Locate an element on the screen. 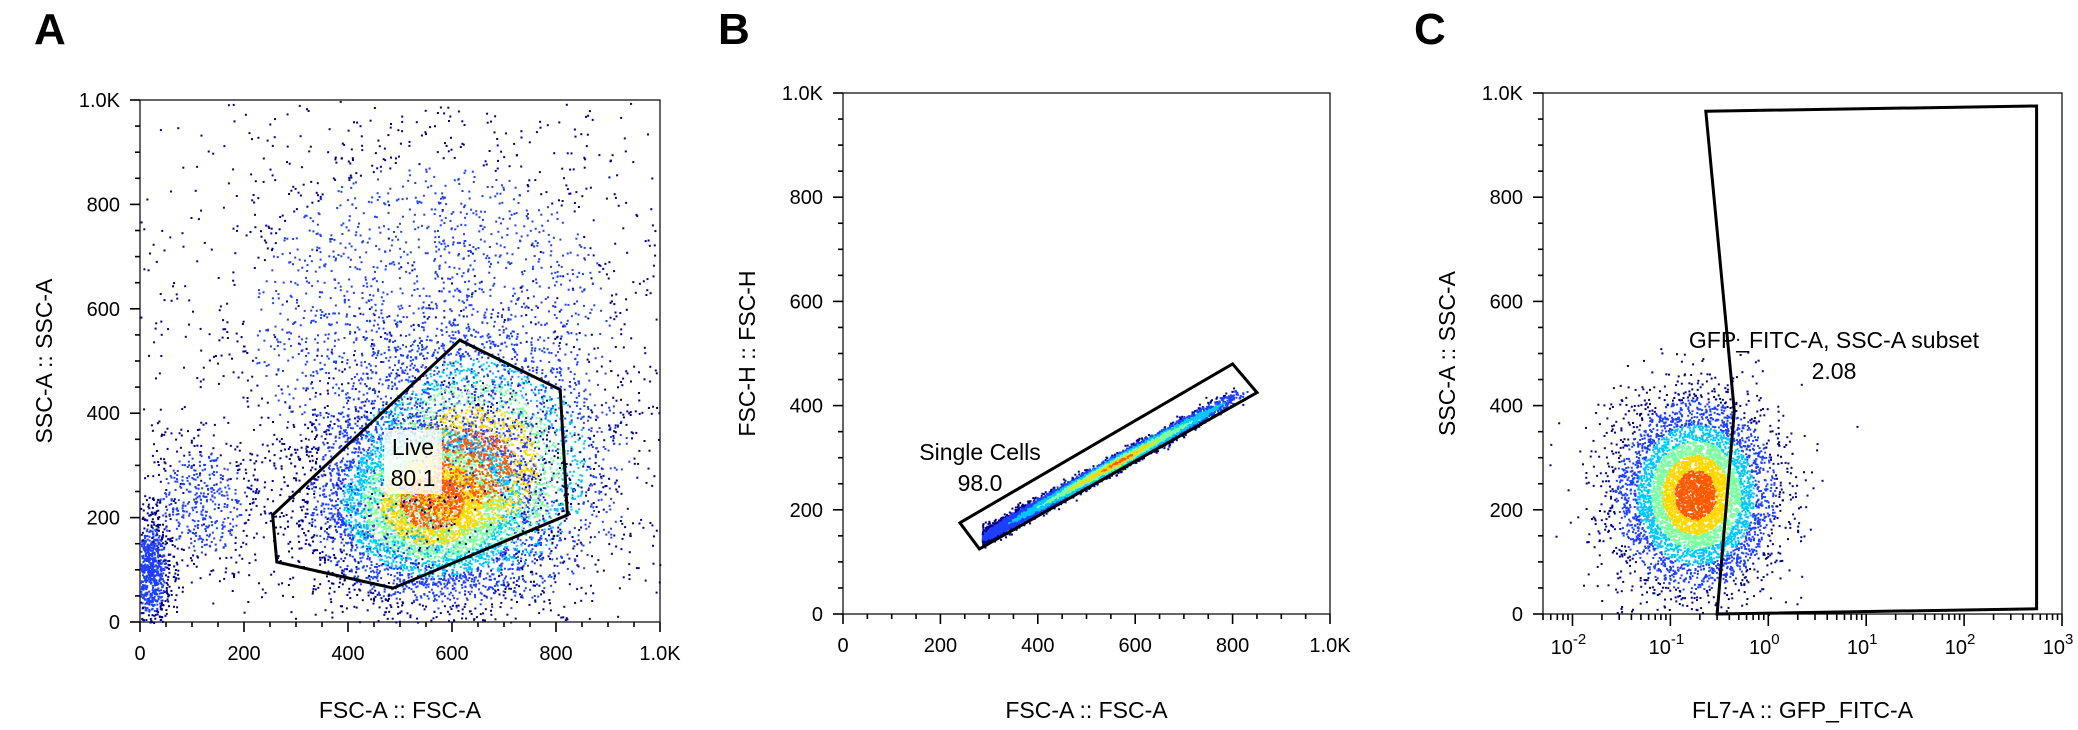 The width and height of the screenshot is (2078, 730). x-tick-label: 10² is located at coordinates (1960, 645).